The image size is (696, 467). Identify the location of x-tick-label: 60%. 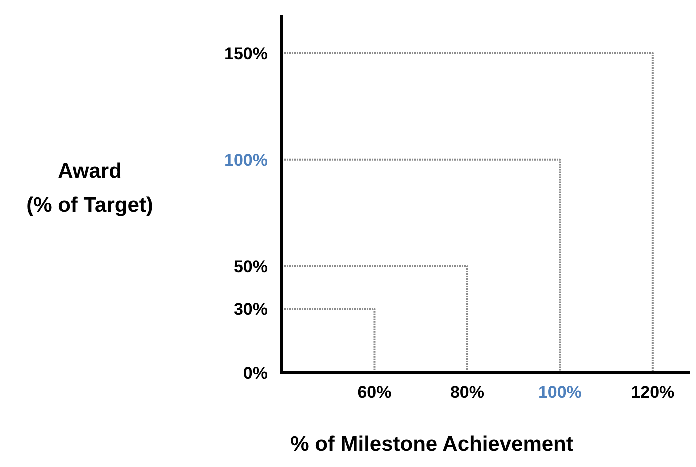
(375, 392).